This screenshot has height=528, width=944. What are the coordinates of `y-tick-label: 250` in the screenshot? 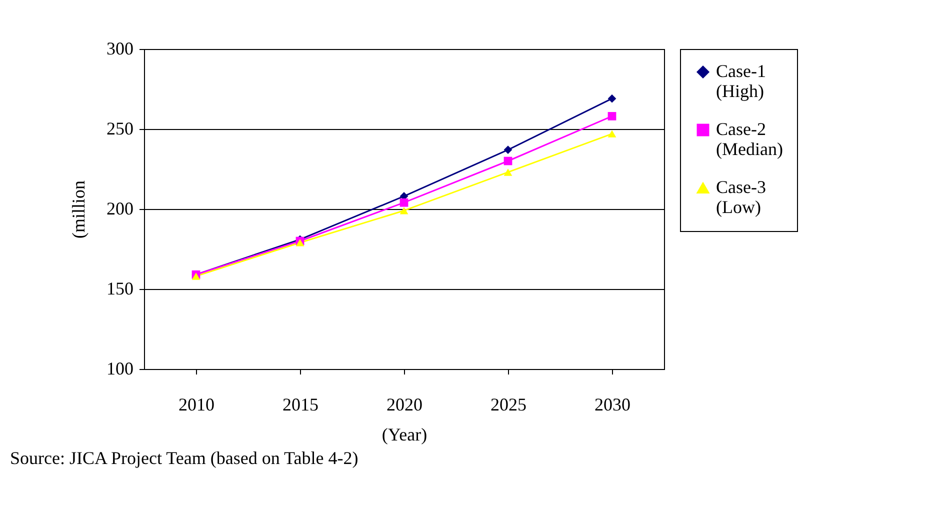 It's located at (120, 128).